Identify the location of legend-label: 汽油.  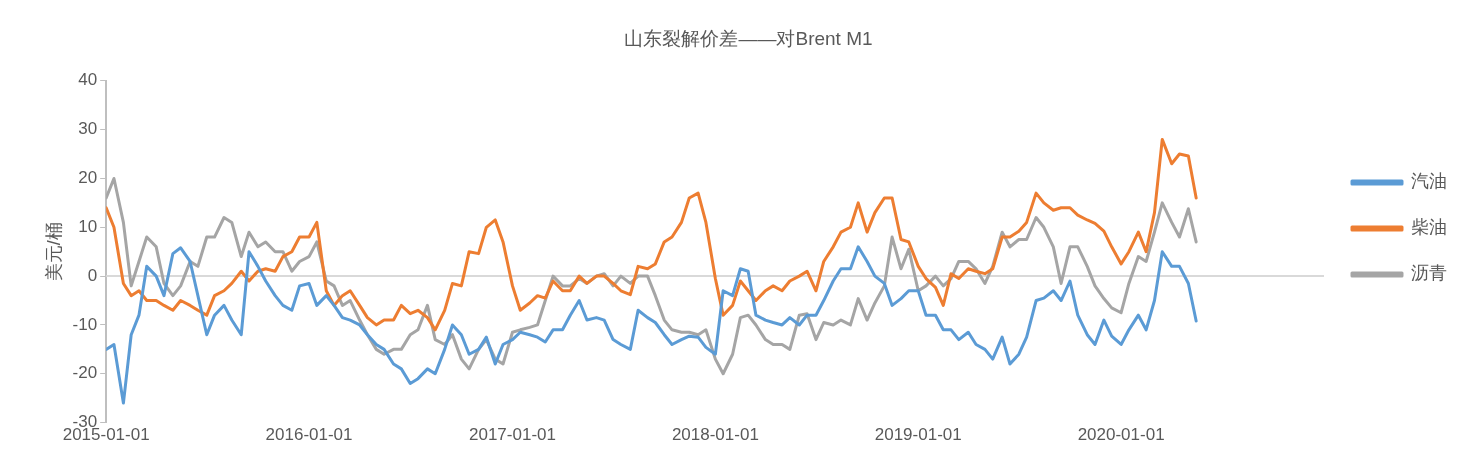
(1429, 181).